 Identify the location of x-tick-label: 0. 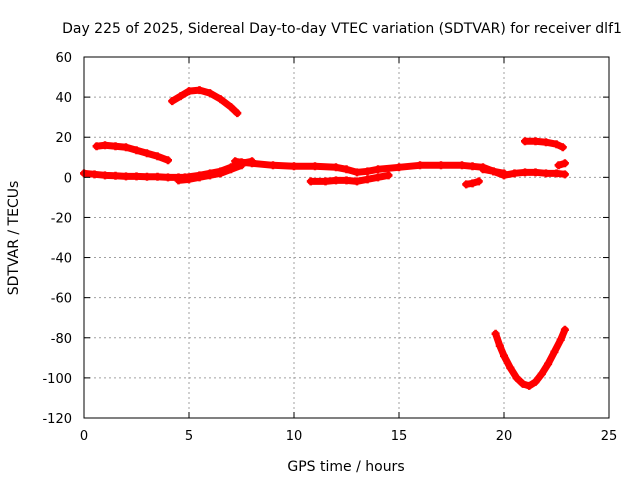
(84, 436).